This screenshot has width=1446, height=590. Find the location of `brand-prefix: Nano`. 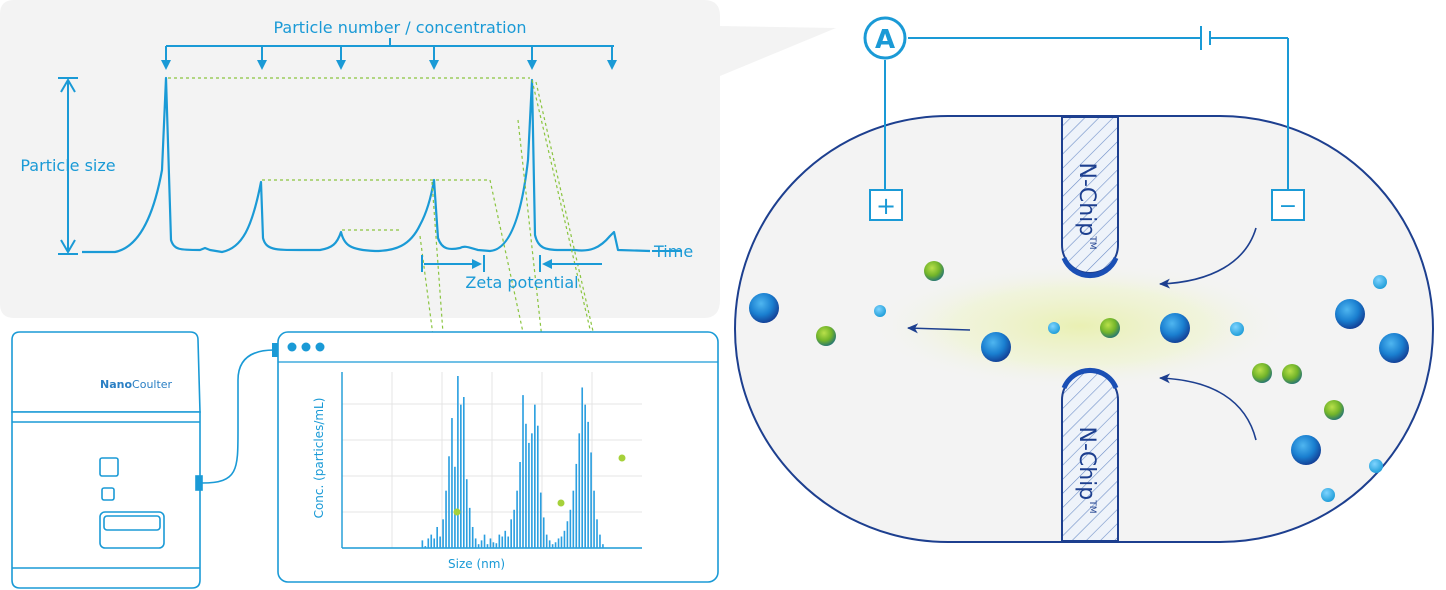

brand-prefix: Nano is located at coordinates (116, 384).